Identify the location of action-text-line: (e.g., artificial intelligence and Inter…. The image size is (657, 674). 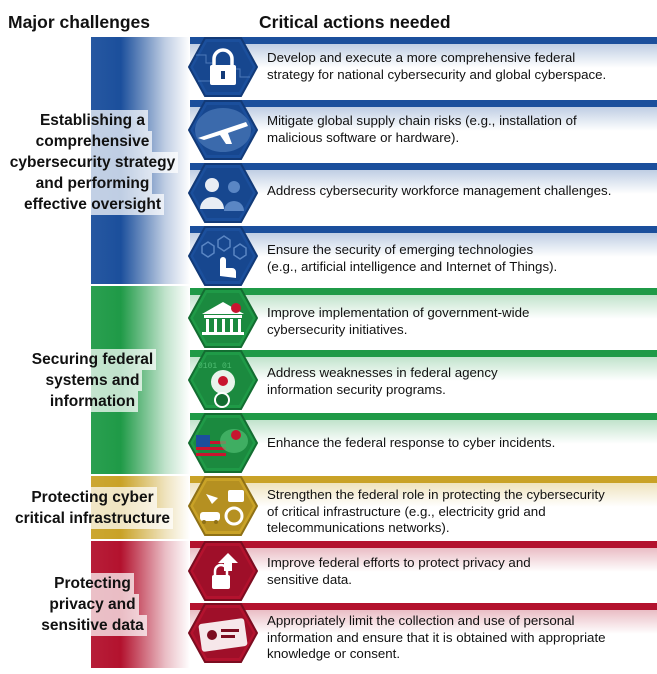
(412, 266).